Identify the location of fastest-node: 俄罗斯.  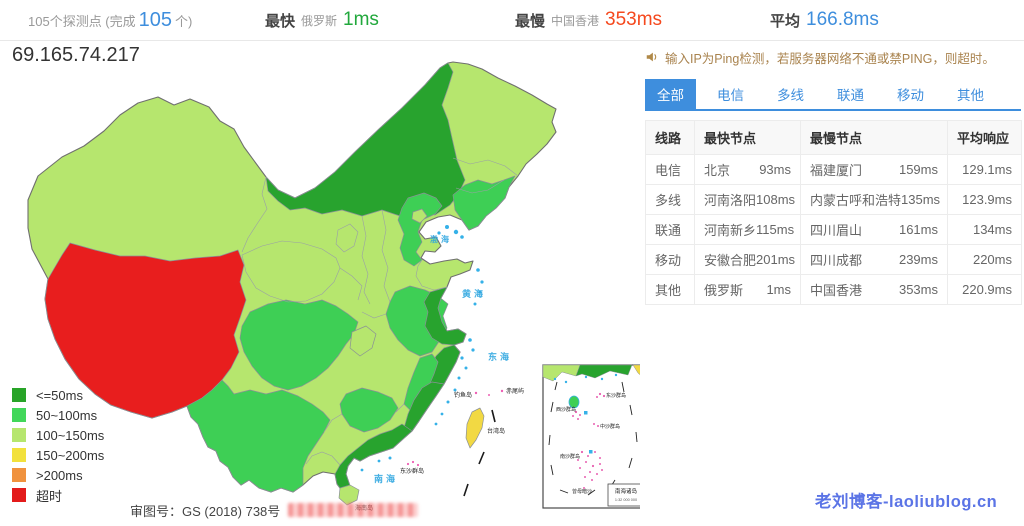
(319, 20).